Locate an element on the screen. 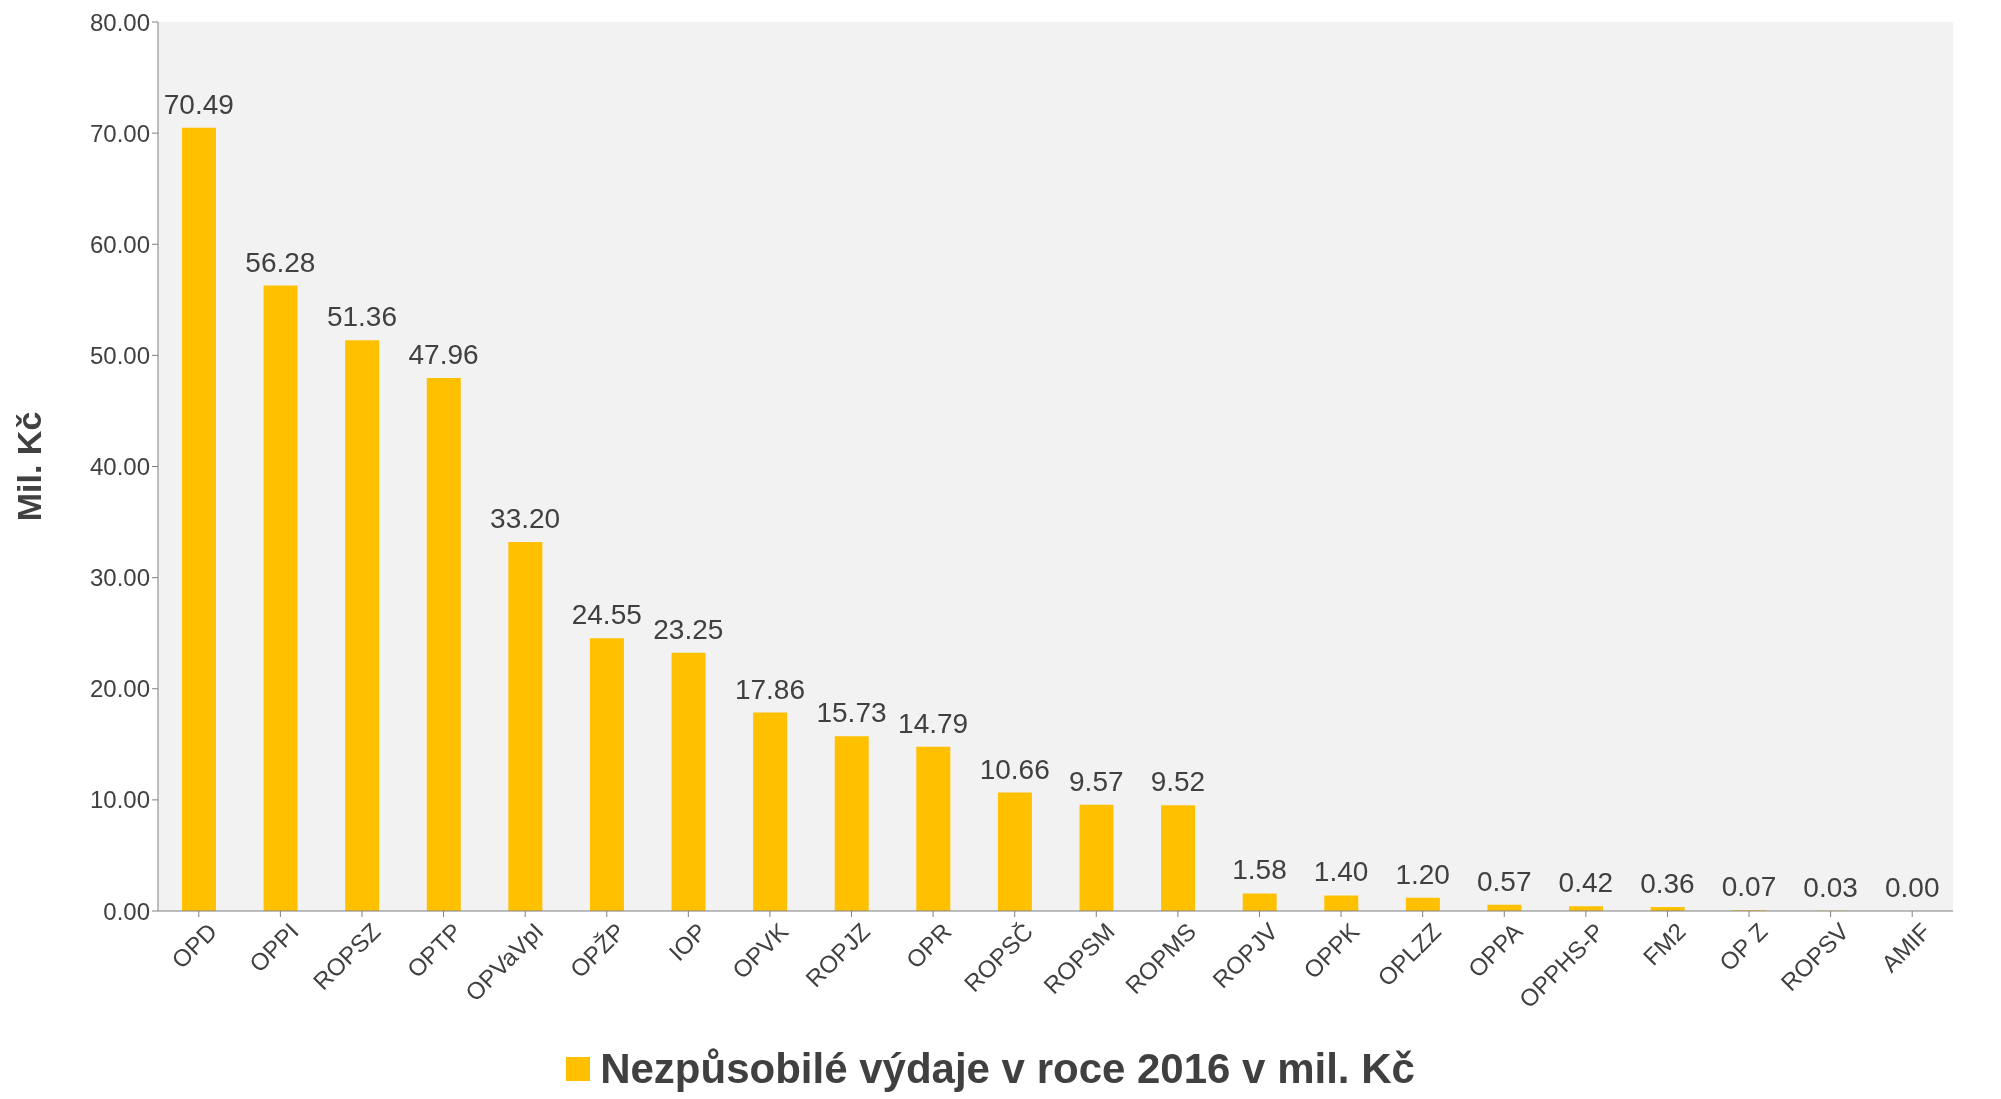 The height and width of the screenshot is (1099, 2001). data-label: 0.57 is located at coordinates (1504, 881).